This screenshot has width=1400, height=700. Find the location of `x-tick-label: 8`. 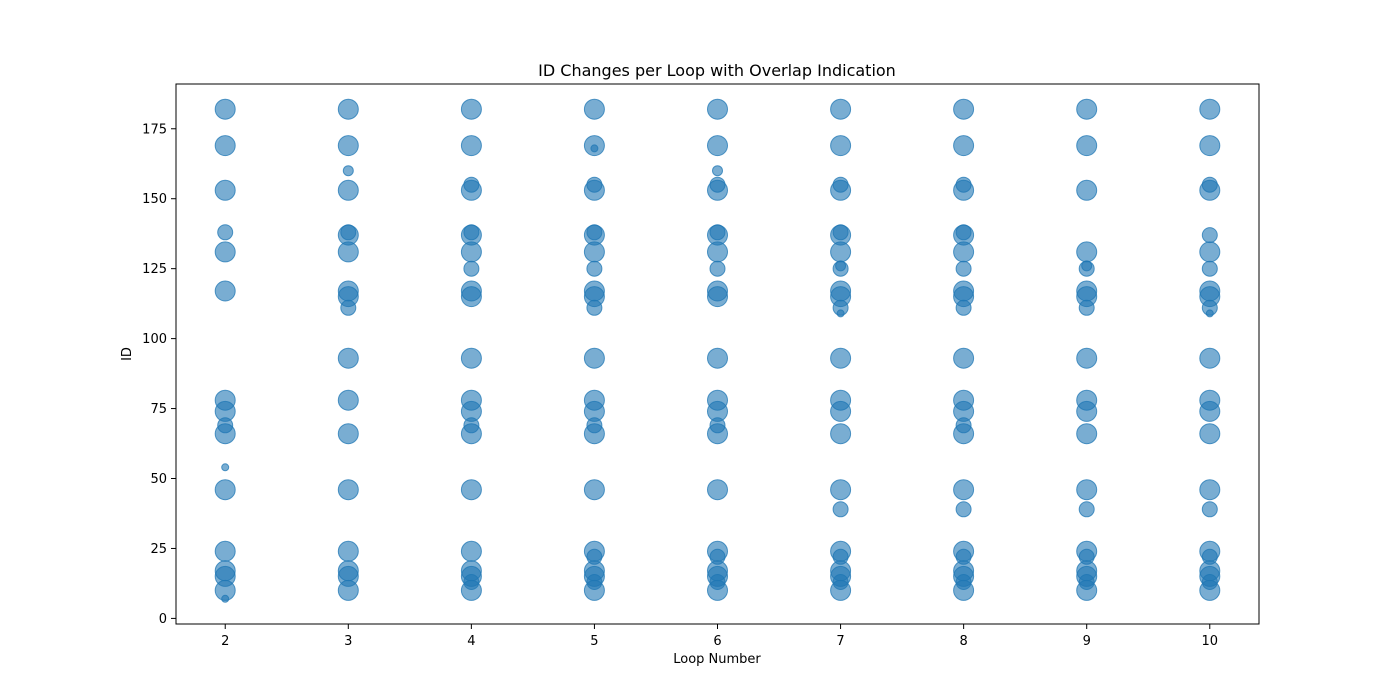

x-tick-label: 8 is located at coordinates (963, 641).